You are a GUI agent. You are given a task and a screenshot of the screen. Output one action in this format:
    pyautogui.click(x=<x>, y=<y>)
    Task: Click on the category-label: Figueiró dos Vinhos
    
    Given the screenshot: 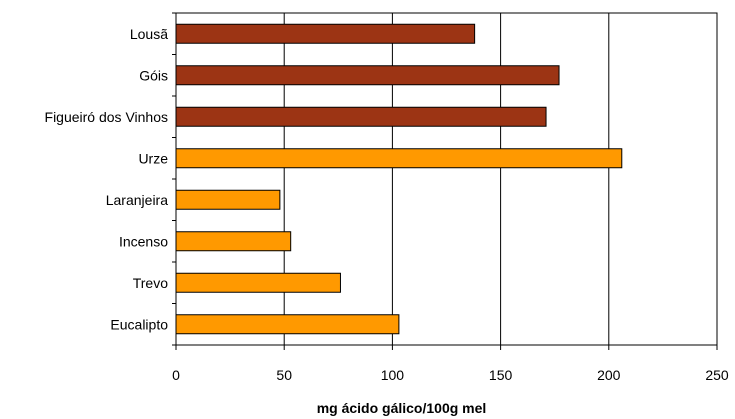 What is the action you would take?
    pyautogui.click(x=106, y=117)
    